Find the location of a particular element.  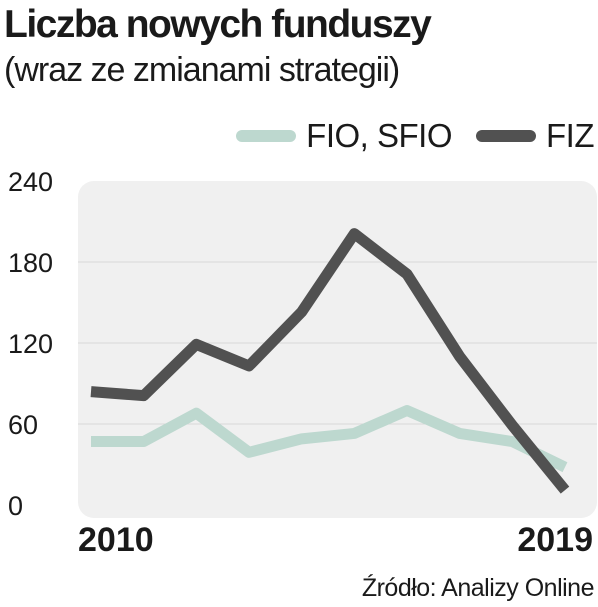

y-tick-label-0: 0 is located at coordinates (15, 506).